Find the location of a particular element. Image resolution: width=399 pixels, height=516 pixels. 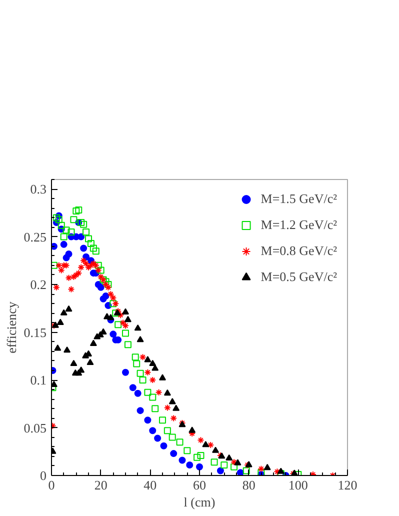

y-tick-label: 0.2 is located at coordinates (38, 284).